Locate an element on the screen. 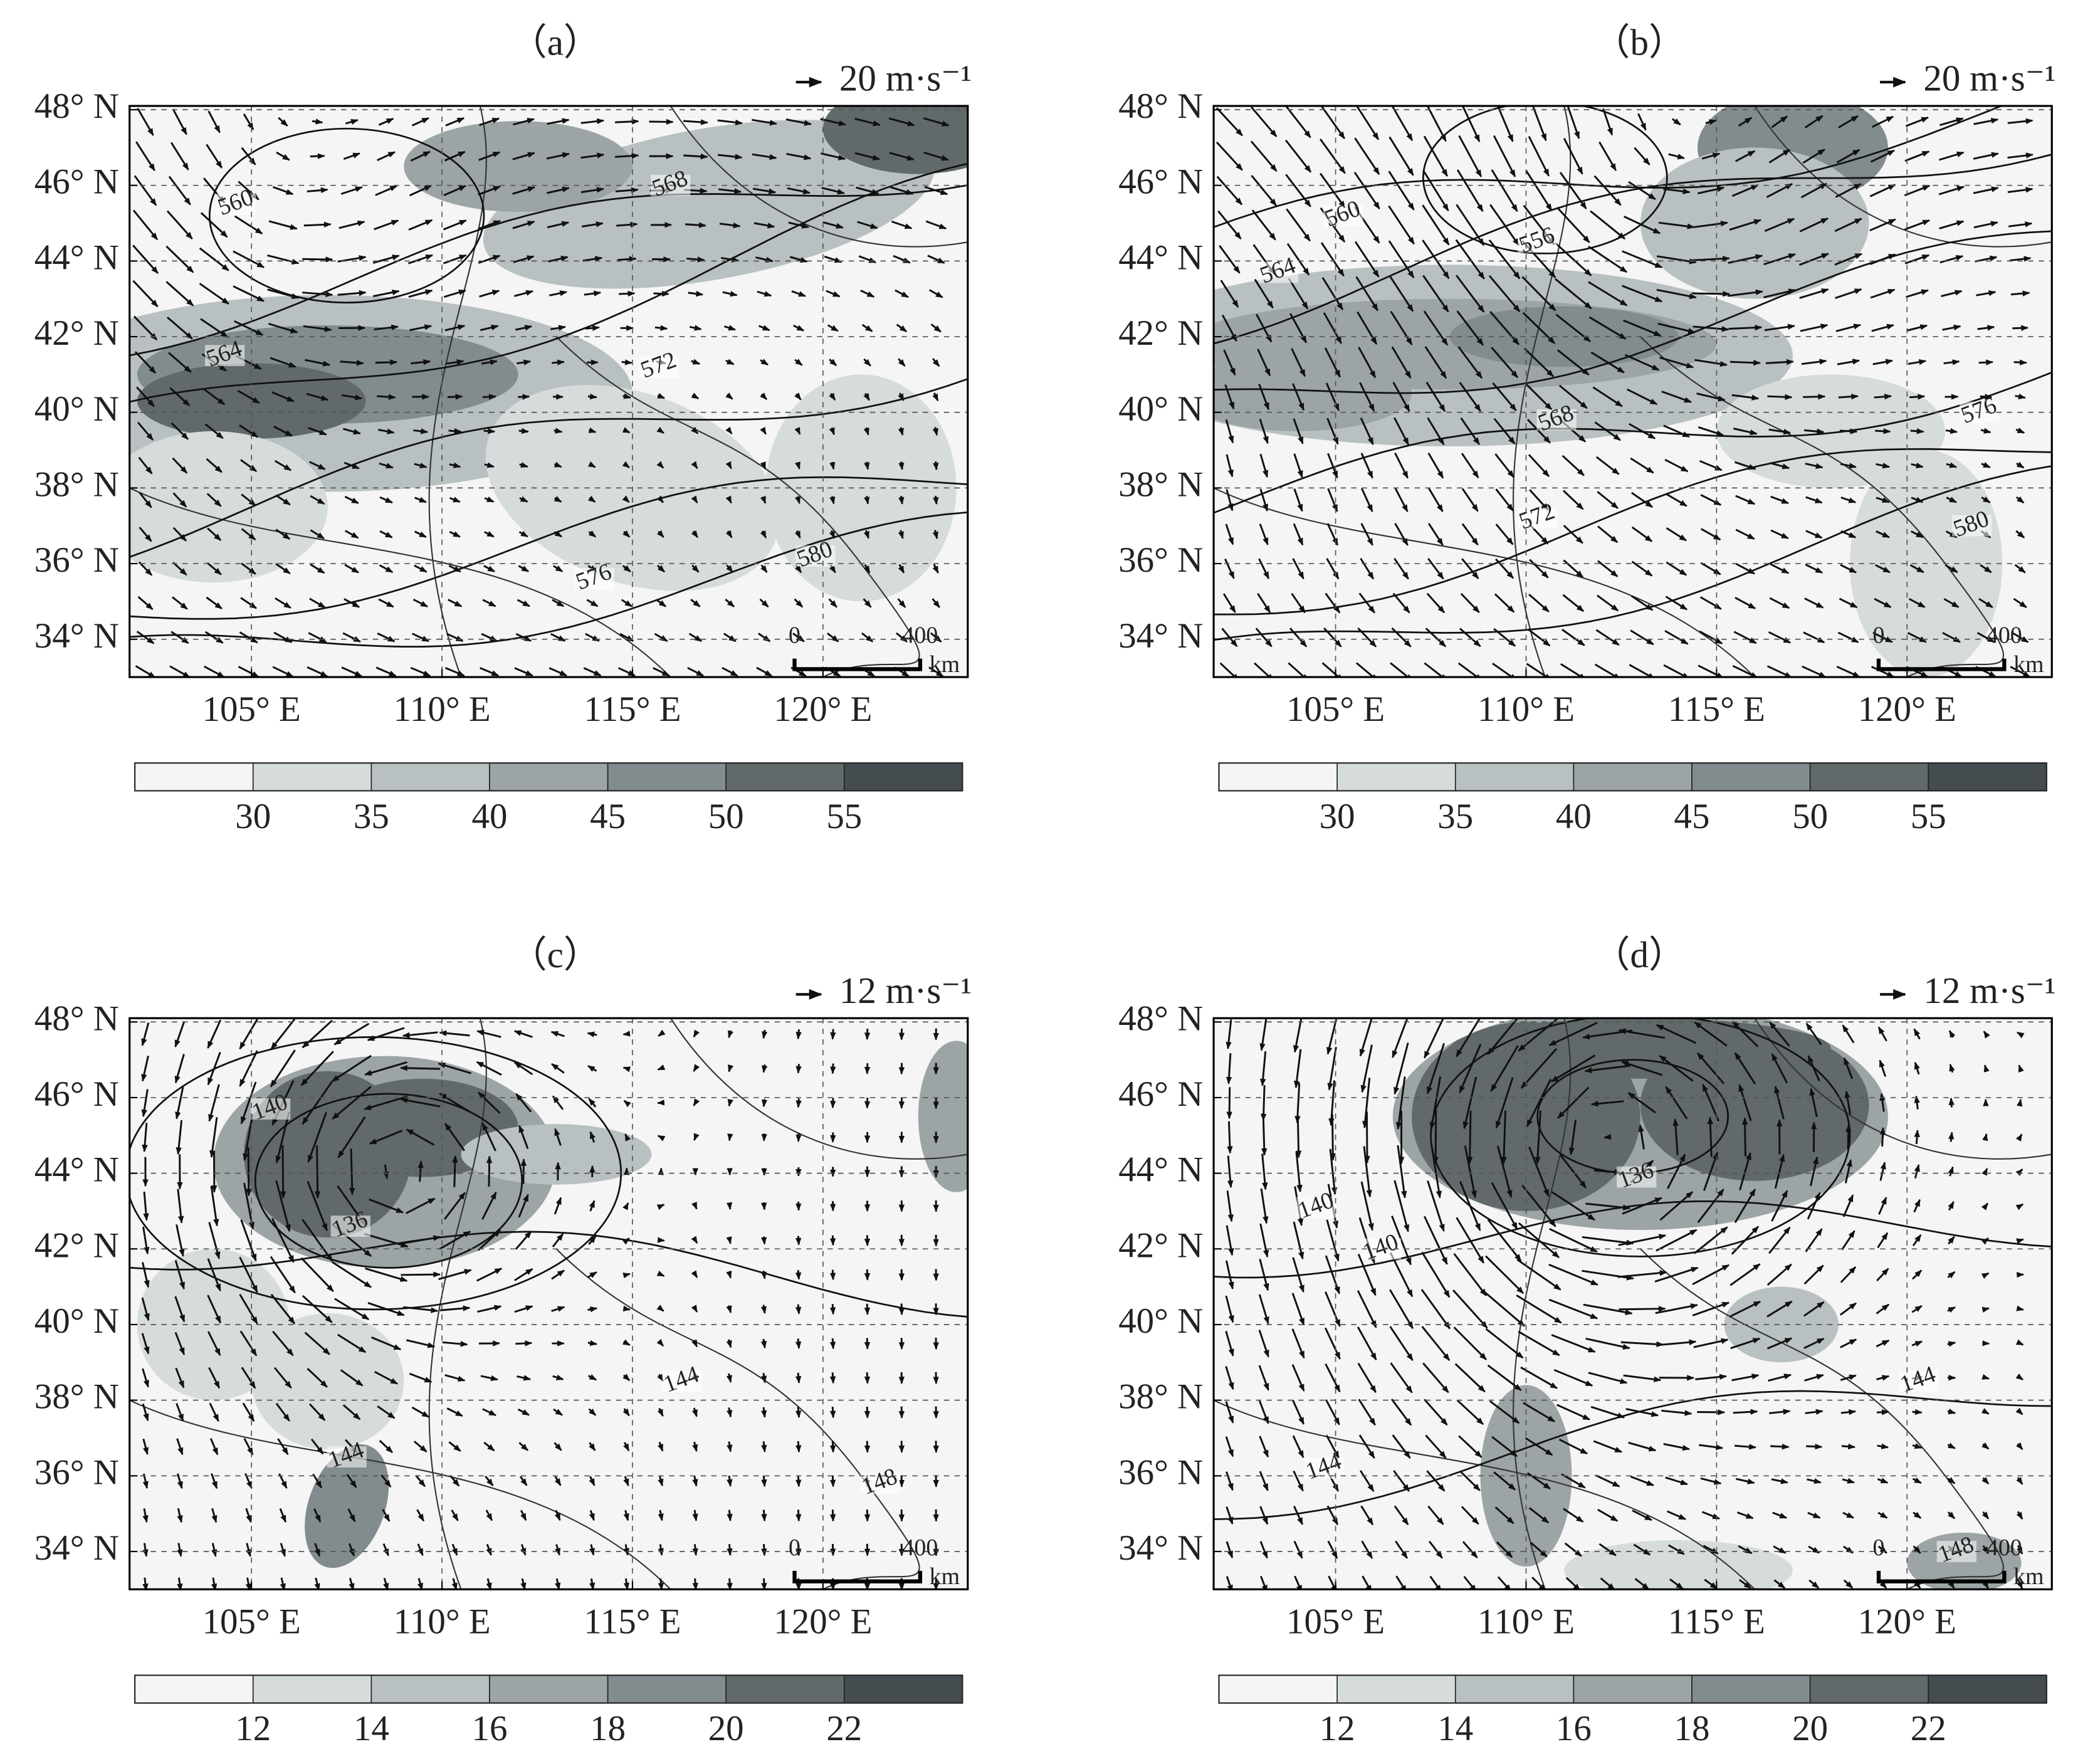  border is located at coordinates (457, 392).